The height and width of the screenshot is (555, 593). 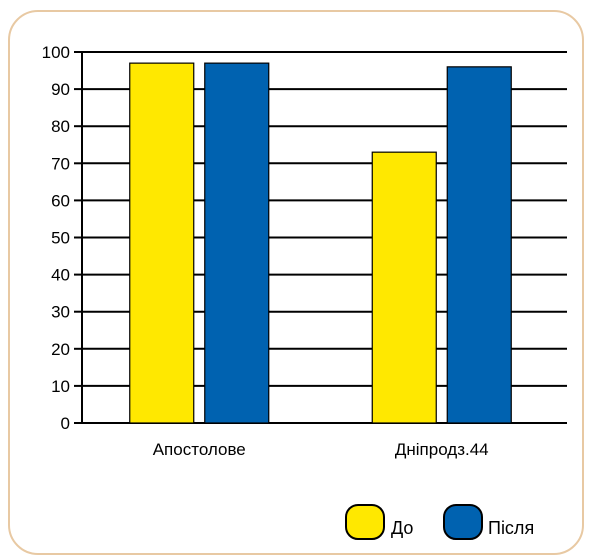 What do you see at coordinates (56, 52) in the screenshot?
I see `y-tick-label: 100` at bounding box center [56, 52].